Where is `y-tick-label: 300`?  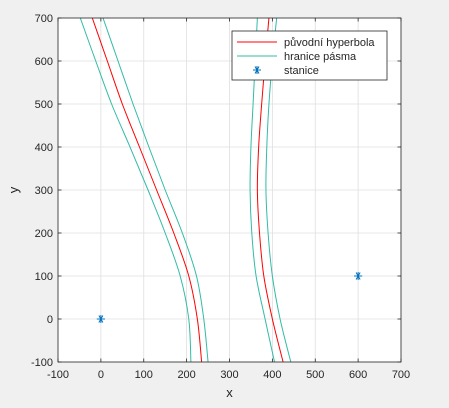 y-tick-label: 300 is located at coordinates (44, 191).